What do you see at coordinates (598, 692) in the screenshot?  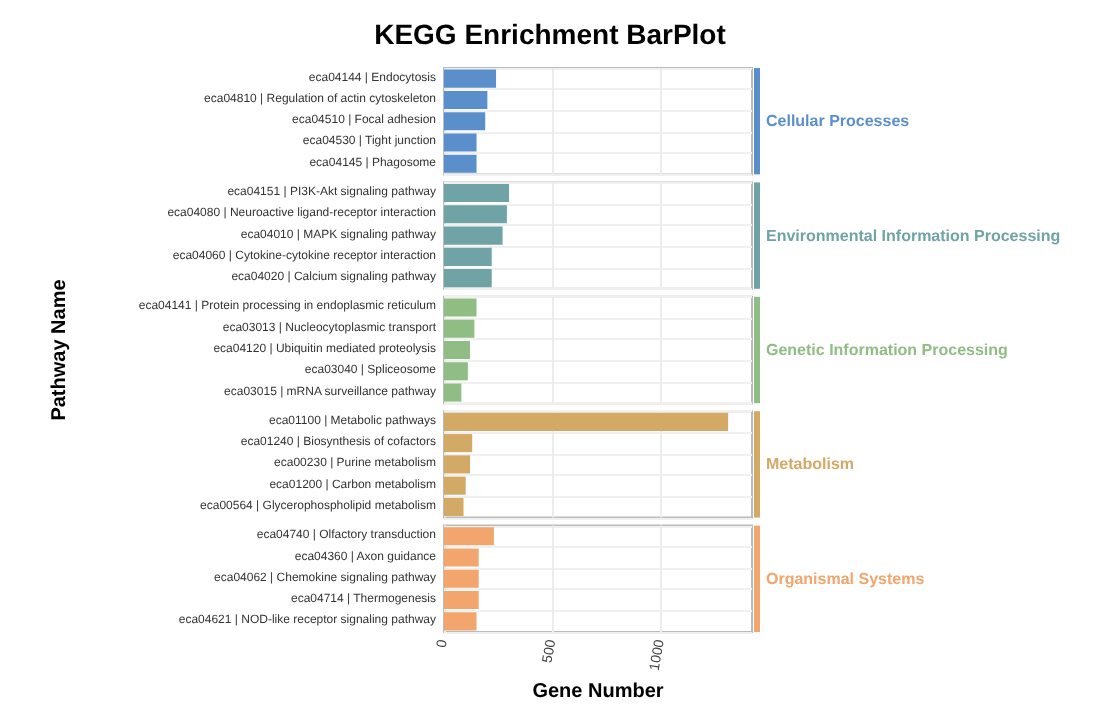 I see `x-axis-title: Gene Number` at bounding box center [598, 692].